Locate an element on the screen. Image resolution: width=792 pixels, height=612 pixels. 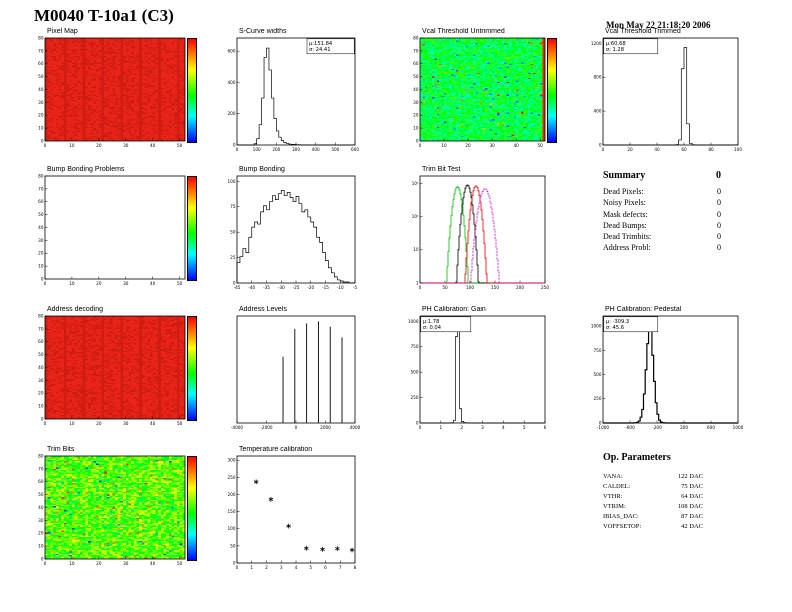
summary-row-label: Noisy Pixels: is located at coordinates (624, 203).